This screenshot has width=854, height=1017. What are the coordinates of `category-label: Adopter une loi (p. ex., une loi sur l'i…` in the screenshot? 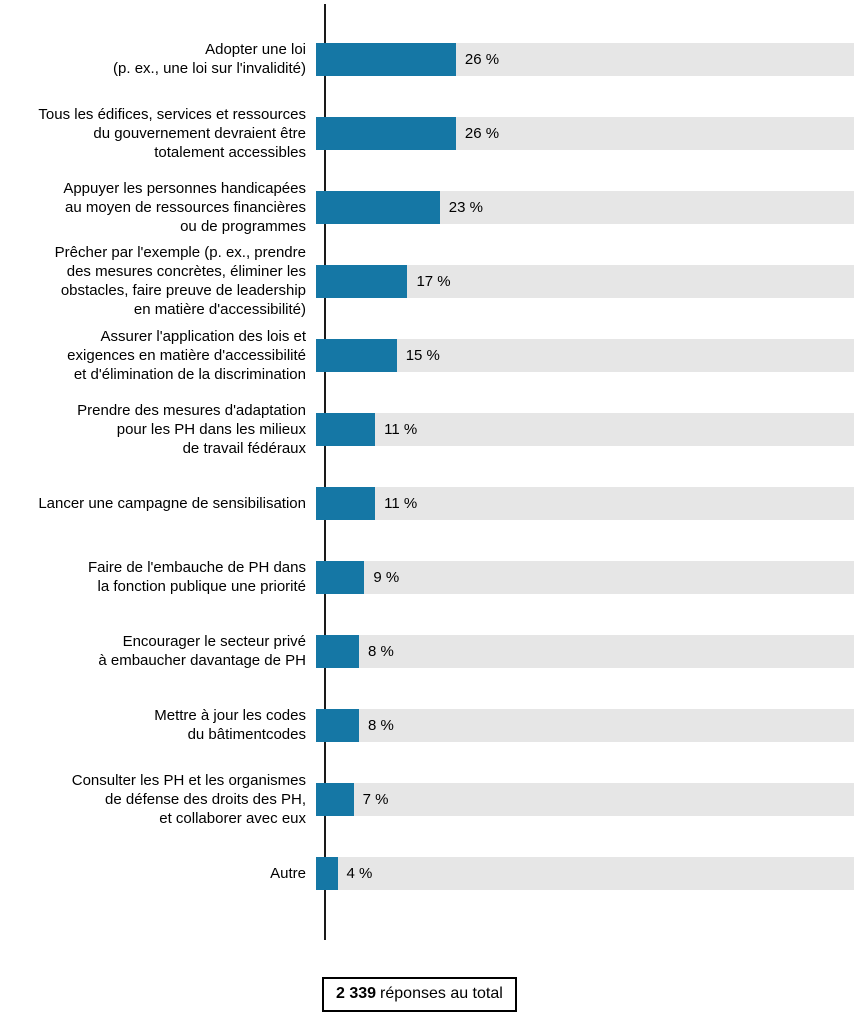 It's located at (209, 59).